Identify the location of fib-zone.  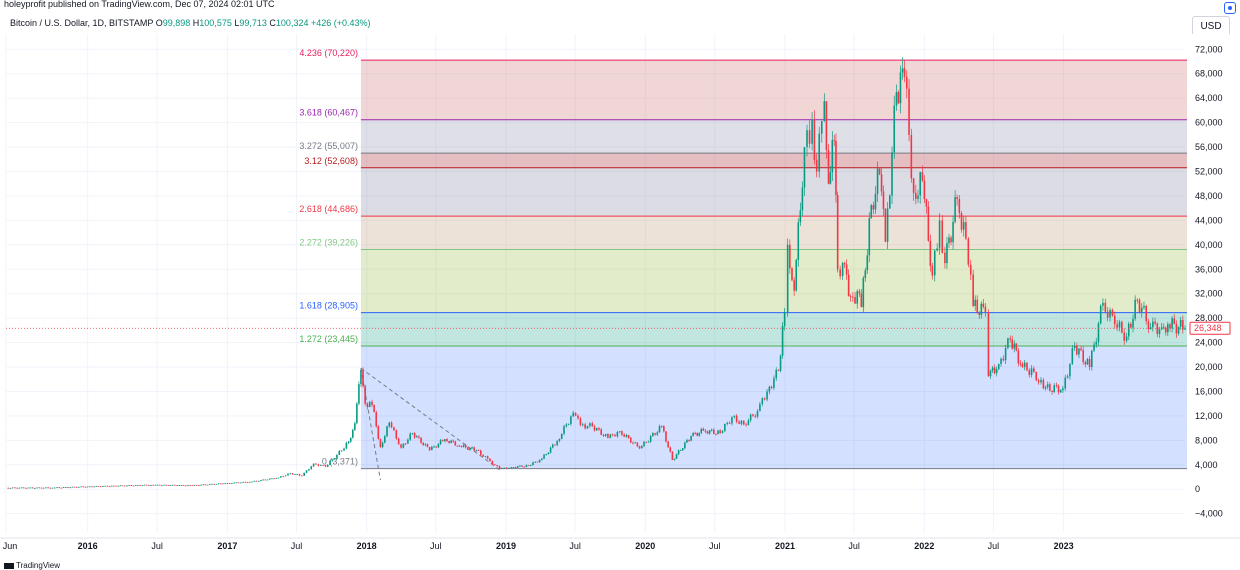
(774, 232).